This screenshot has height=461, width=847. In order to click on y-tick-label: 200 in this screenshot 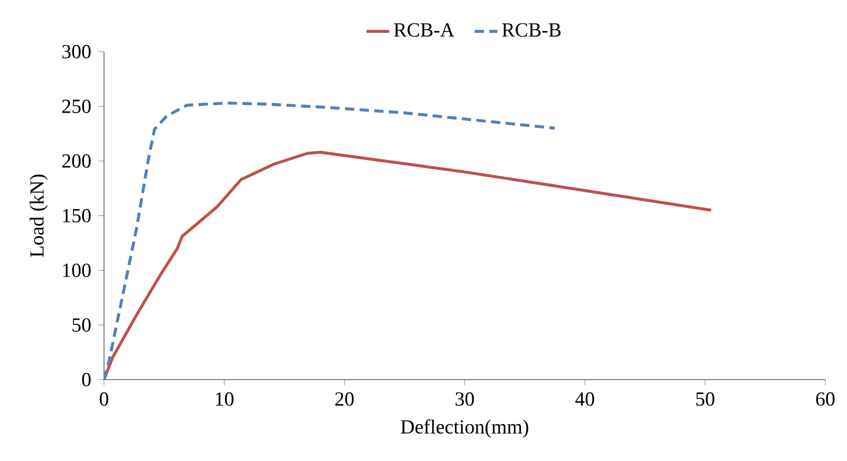, I will do `click(76, 161)`.